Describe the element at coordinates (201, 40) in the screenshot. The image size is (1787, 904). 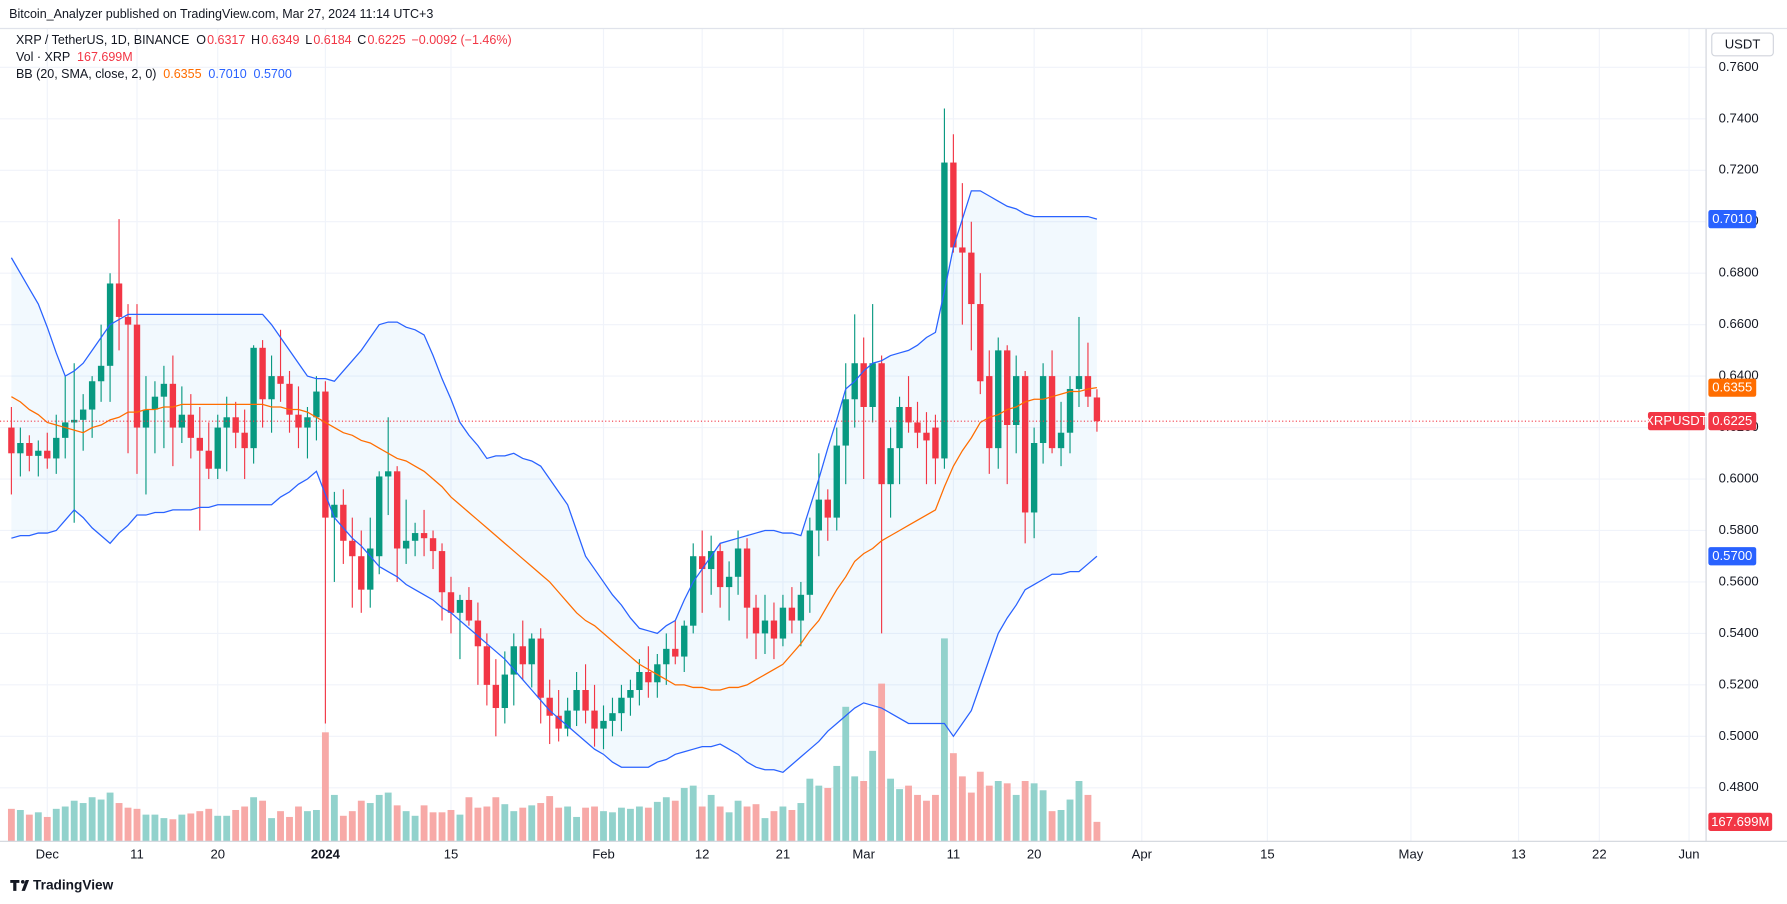
I see `ohlc-label: O` at that location.